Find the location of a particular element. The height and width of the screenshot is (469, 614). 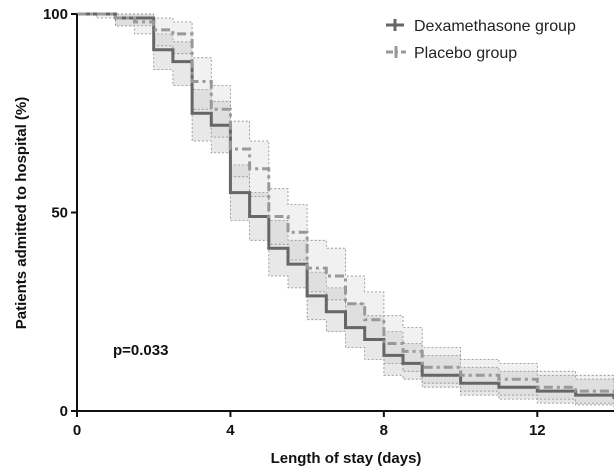

x-tick-label: 4 is located at coordinates (230, 430).